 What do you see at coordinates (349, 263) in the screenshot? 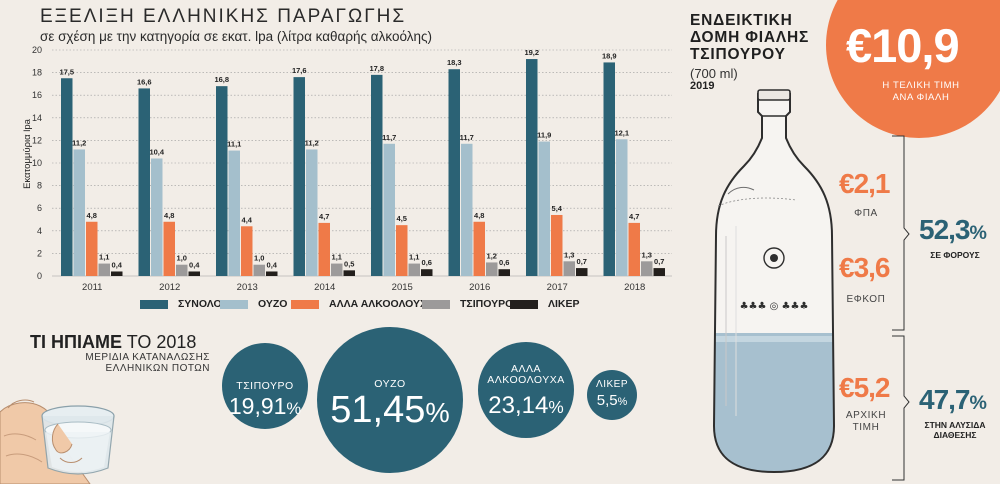
I see `bar-value-label: 0,5` at bounding box center [349, 263].